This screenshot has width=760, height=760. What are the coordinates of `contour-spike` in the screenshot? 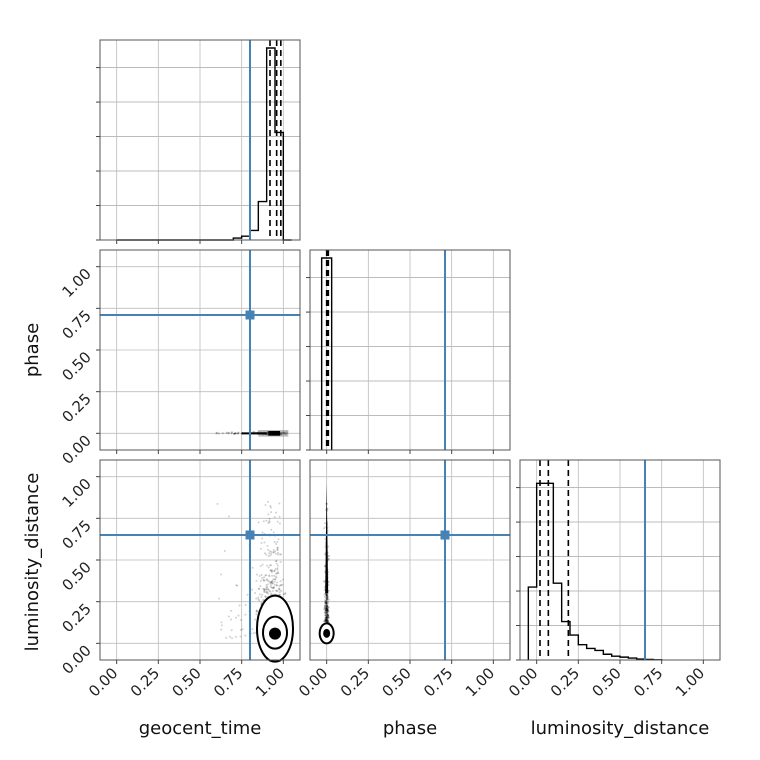 It's located at (327, 538).